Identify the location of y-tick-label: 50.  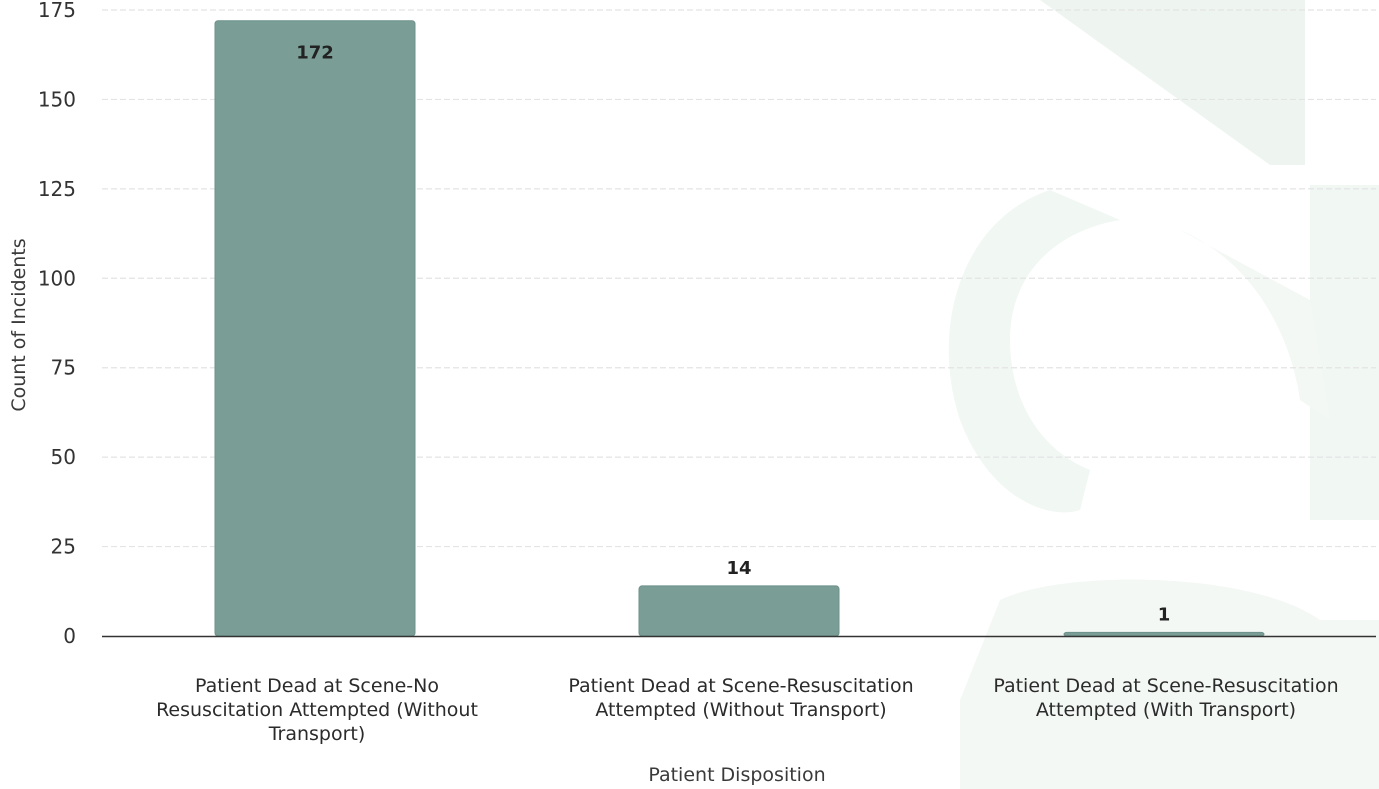
(63, 457).